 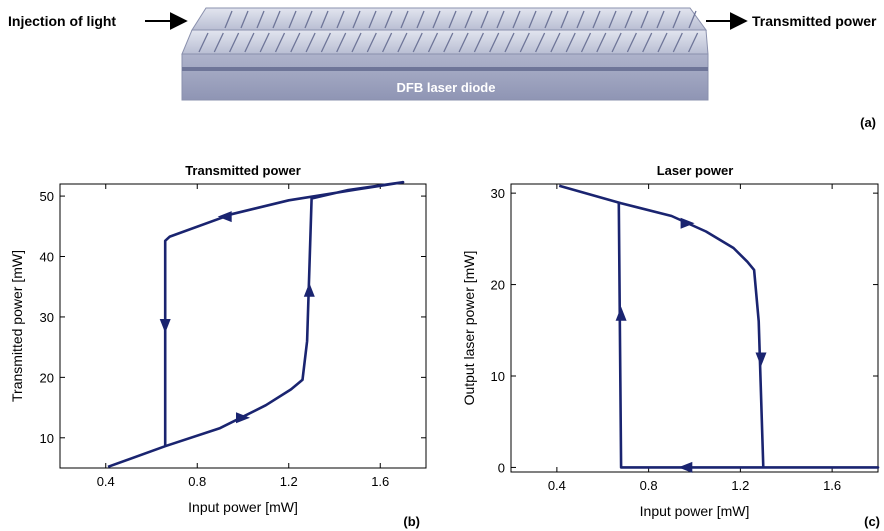 I want to click on panel-tag: (c), so click(x=872, y=521).